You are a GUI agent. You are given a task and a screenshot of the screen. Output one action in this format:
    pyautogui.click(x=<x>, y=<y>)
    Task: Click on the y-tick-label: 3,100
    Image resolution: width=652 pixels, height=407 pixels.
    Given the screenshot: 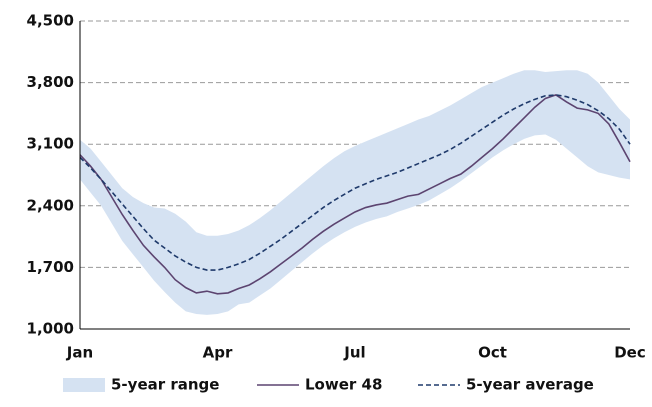 What is the action you would take?
    pyautogui.click(x=50, y=144)
    